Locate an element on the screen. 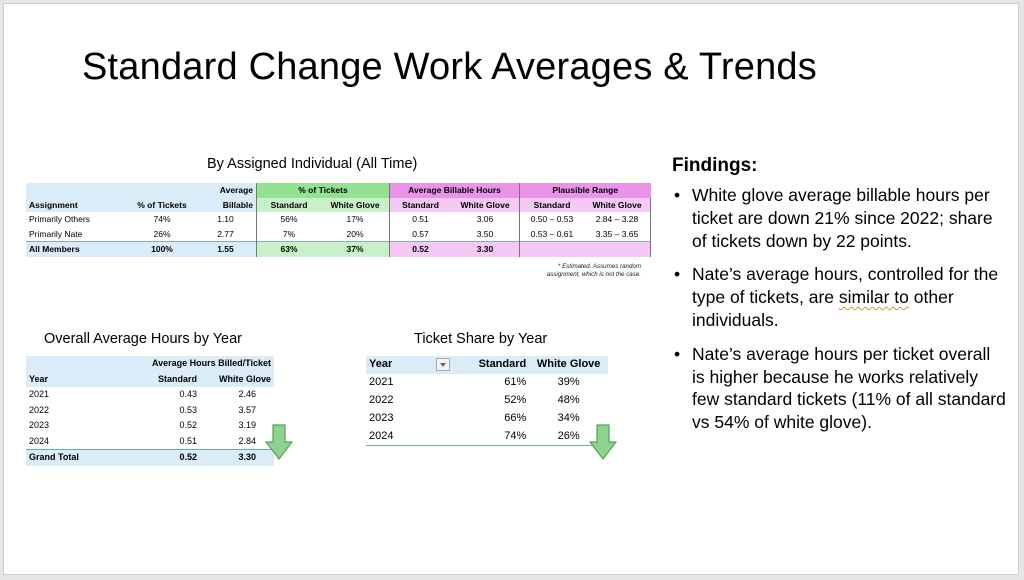 This screenshot has height=580, width=1024. plausible-range-group: Plausible Range is located at coordinates (585, 190).